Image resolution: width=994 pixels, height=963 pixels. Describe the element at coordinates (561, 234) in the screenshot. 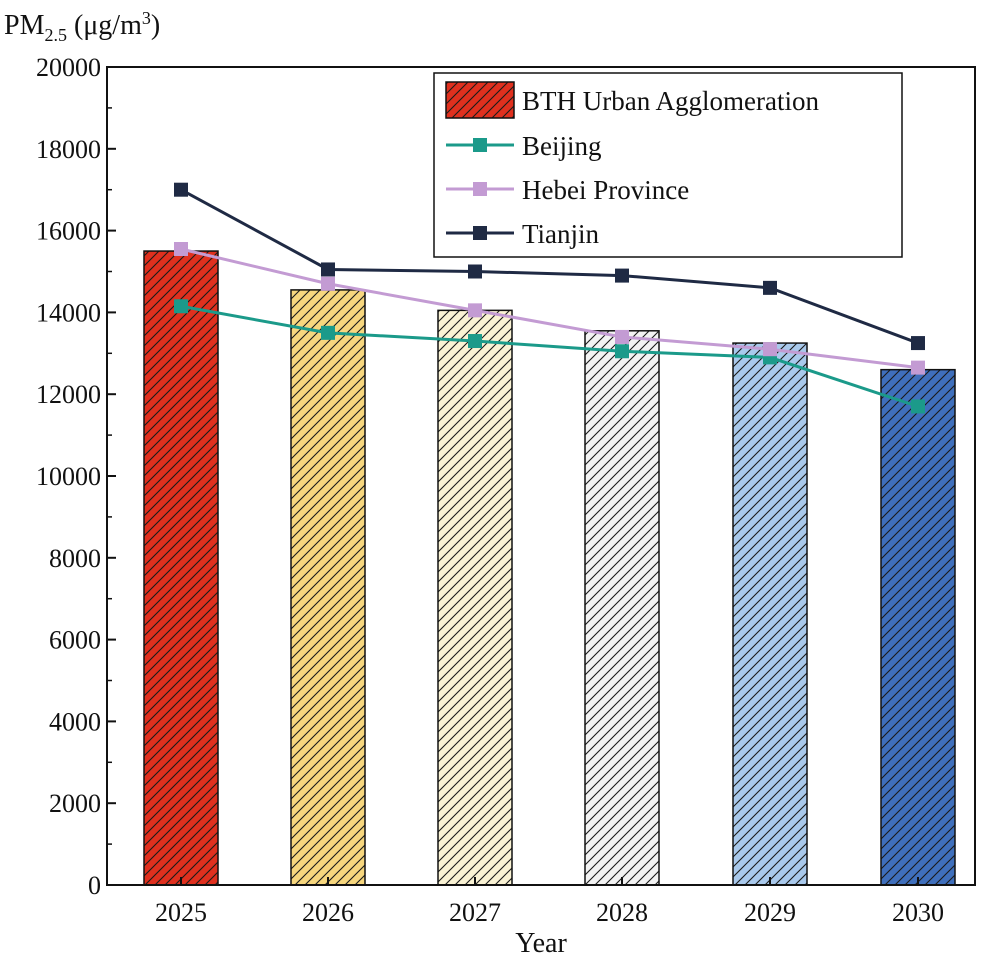

I see `legend-label-tianjin: Tianjin` at that location.